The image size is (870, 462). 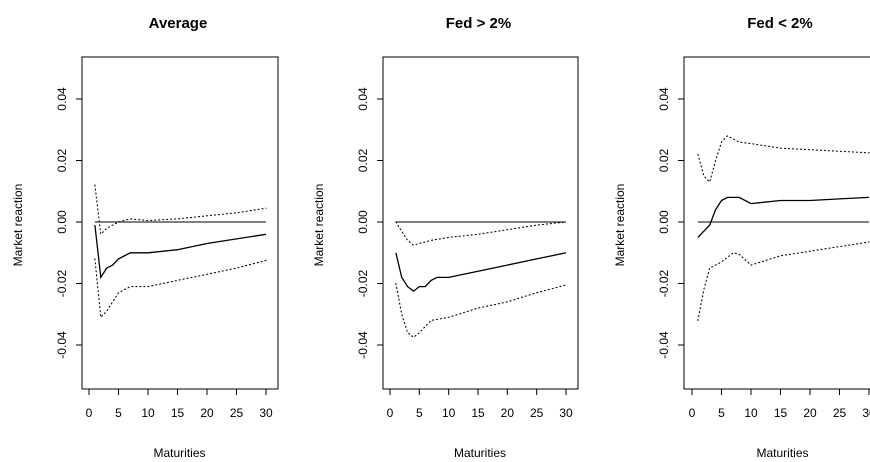 What do you see at coordinates (478, 23) in the screenshot?
I see `chart-title: Fed > 2%` at bounding box center [478, 23].